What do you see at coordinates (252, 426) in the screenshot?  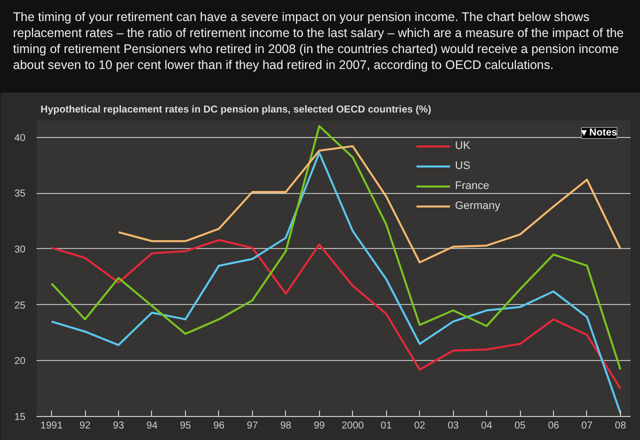 I see `x-tick-label: 97` at bounding box center [252, 426].